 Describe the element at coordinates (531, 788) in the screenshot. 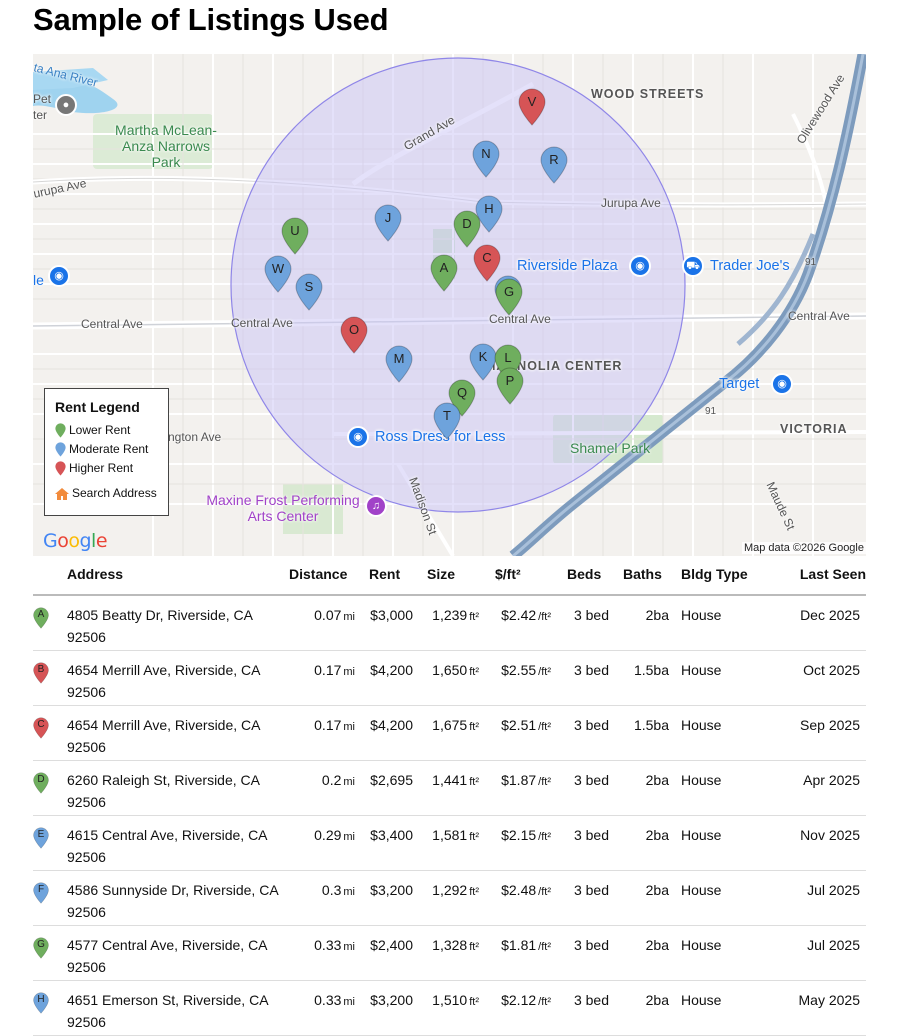

I see `row-ppsf: $1.87/ft²` at that location.